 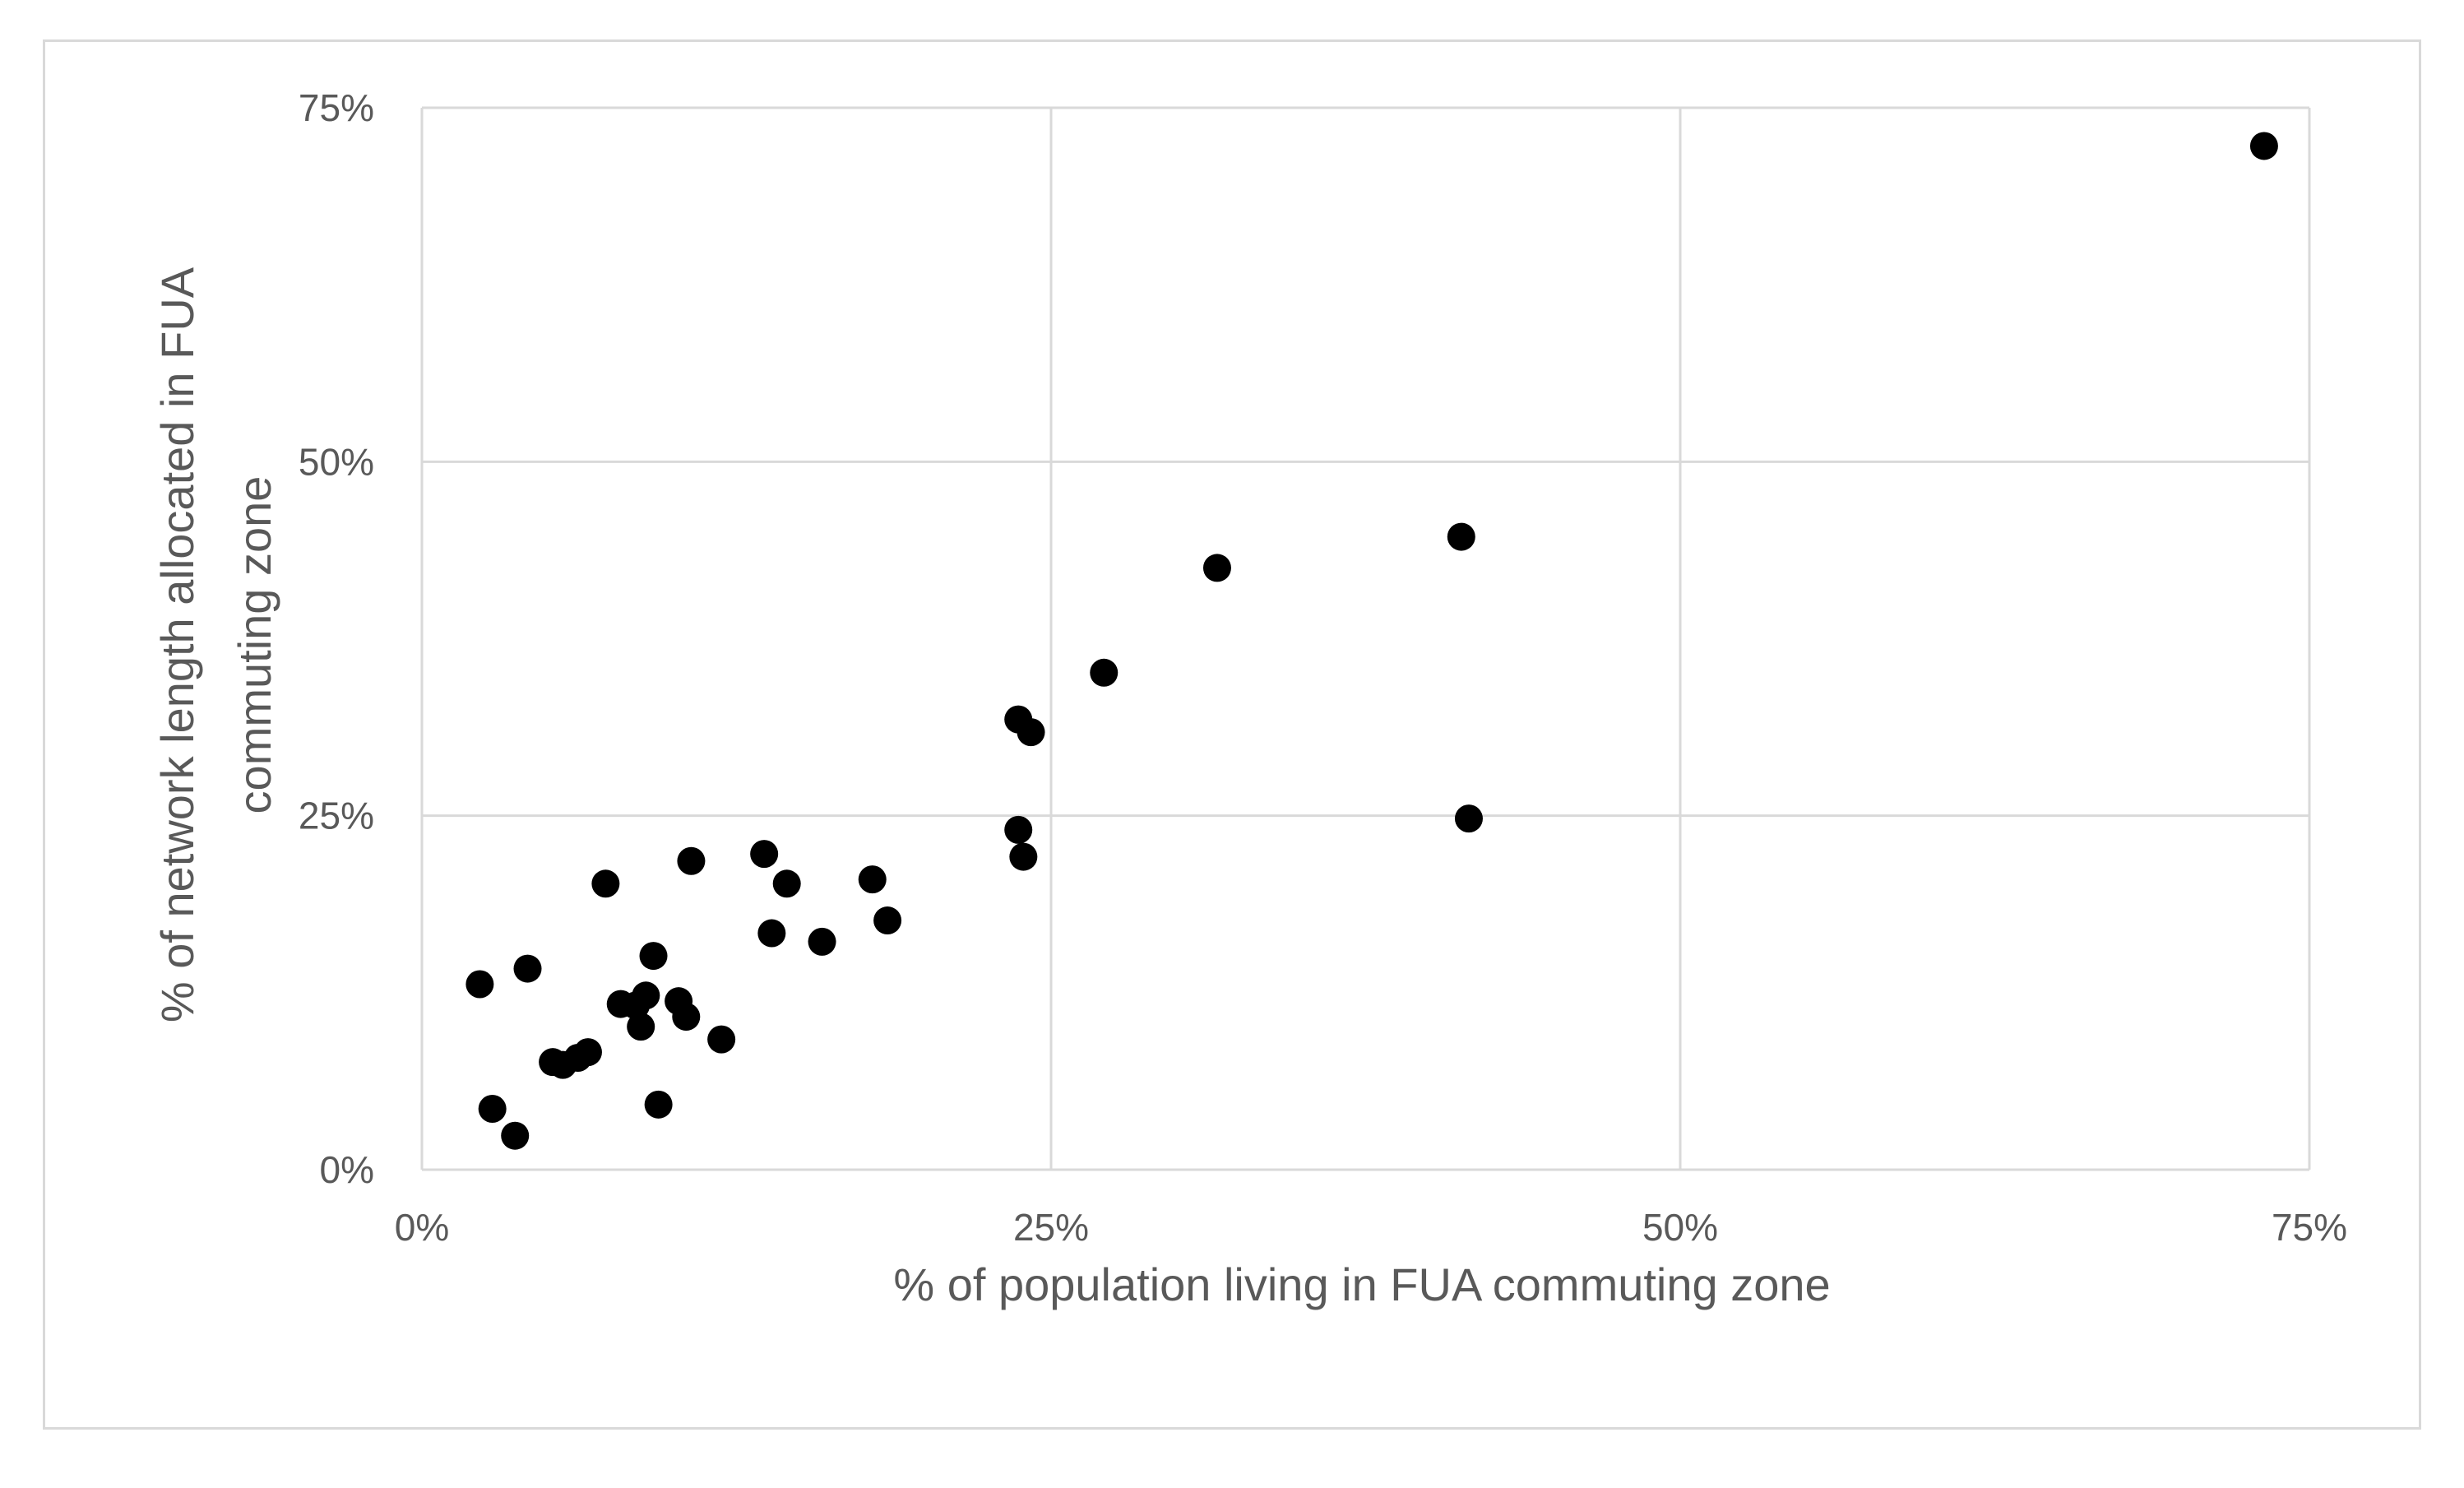 What do you see at coordinates (177, 645) in the screenshot?
I see `y-axis-title-line-1: % of network length allocated in FUA` at bounding box center [177, 645].